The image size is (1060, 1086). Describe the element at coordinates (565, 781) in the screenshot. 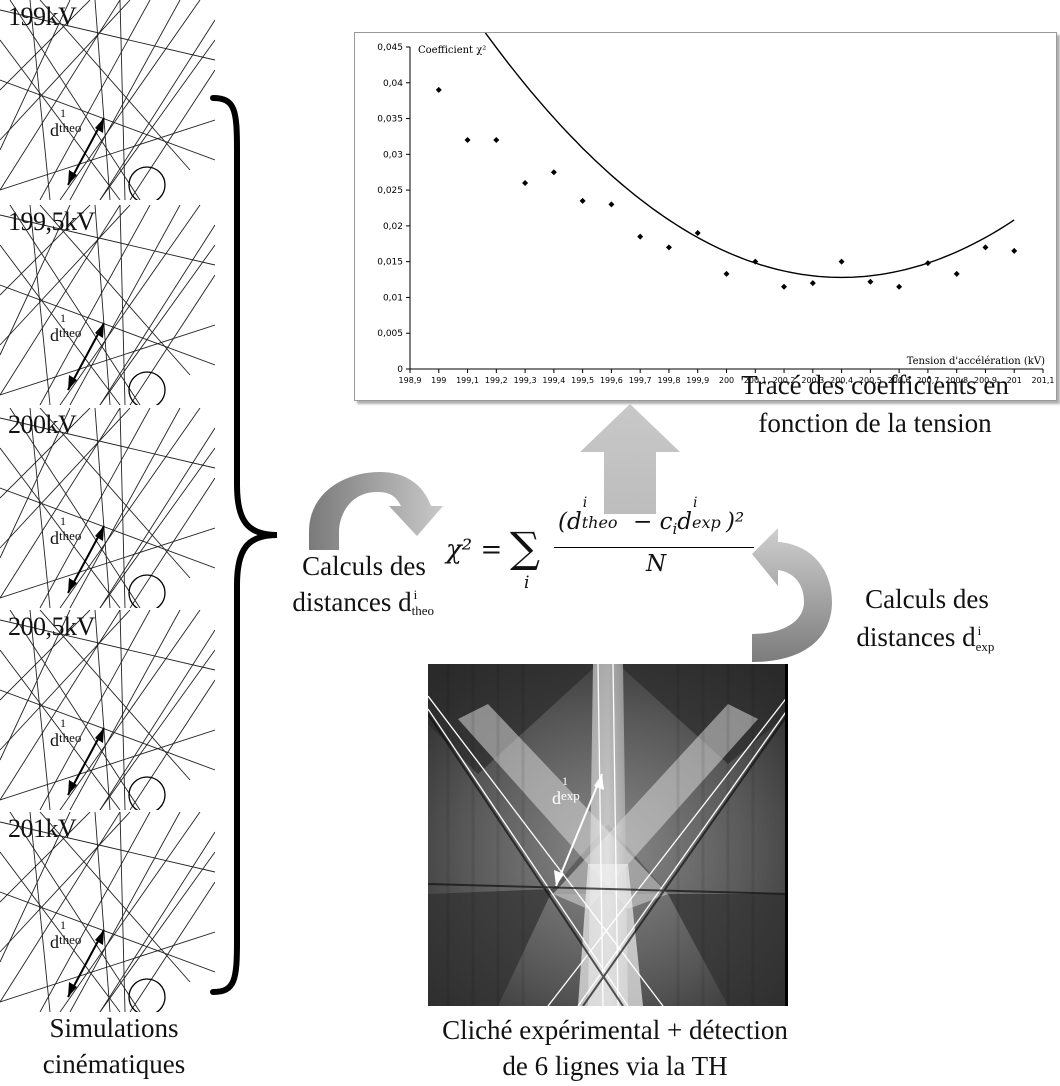

I see `d-exp-sup: 1` at that location.